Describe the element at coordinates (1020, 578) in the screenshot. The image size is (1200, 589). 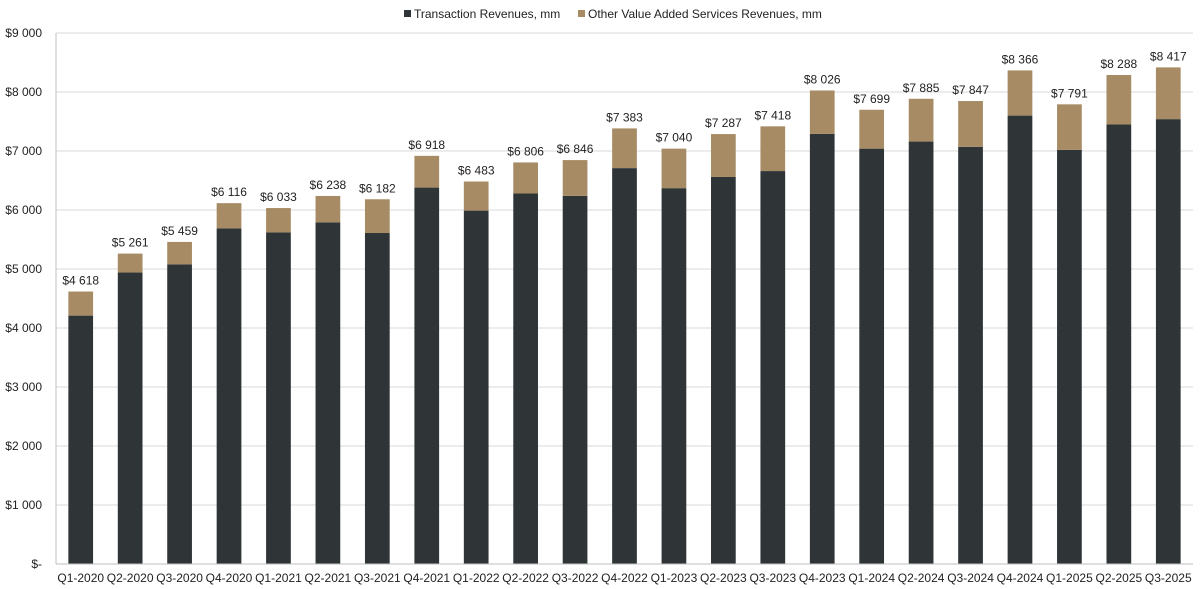
I see `x-tick-label: Q4-2024` at that location.